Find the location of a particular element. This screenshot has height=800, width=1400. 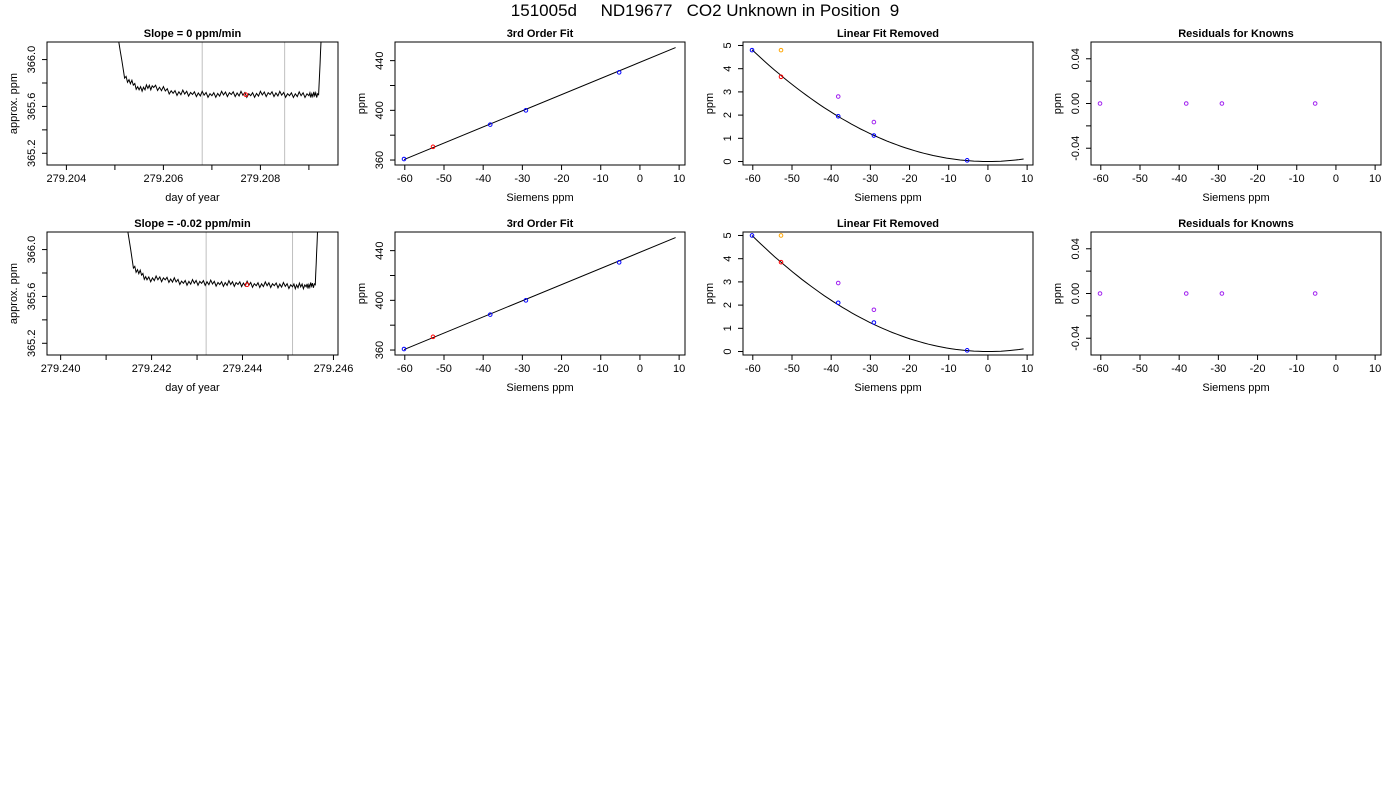

panel-title: Residuals for Knowns is located at coordinates (1236, 224).